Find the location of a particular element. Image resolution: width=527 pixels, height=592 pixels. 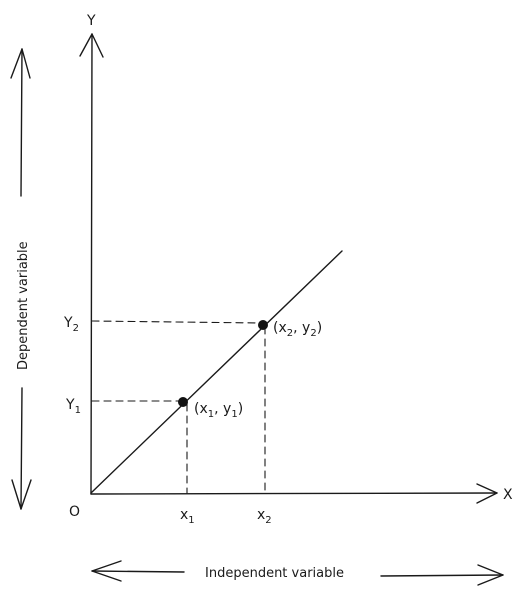

y2-guide is located at coordinates (177, 322).